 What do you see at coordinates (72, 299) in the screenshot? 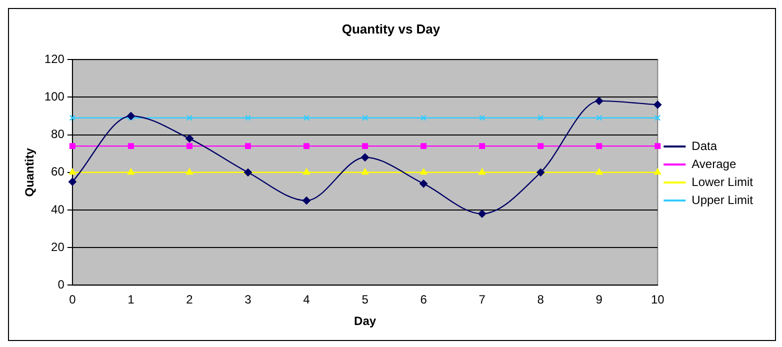
I see `x-tick-label: 0` at bounding box center [72, 299].